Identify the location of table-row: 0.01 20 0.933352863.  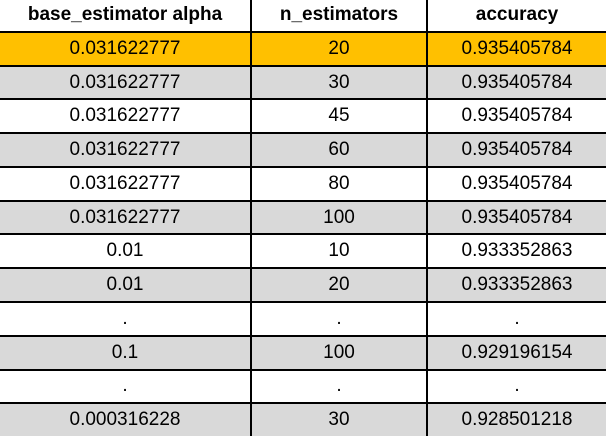
(303, 285).